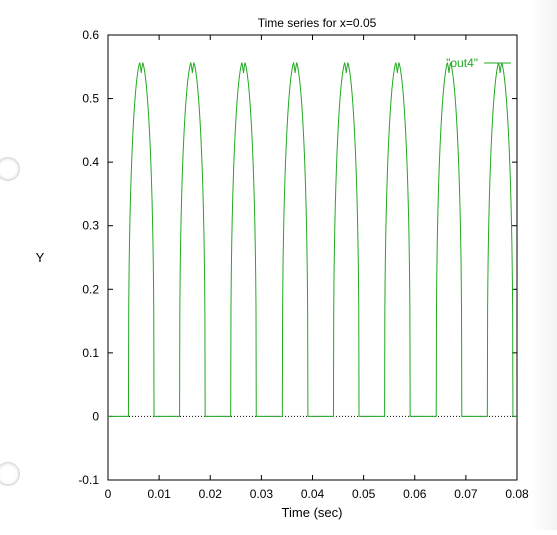  I want to click on x-tick-label: 0.05, so click(364, 494).